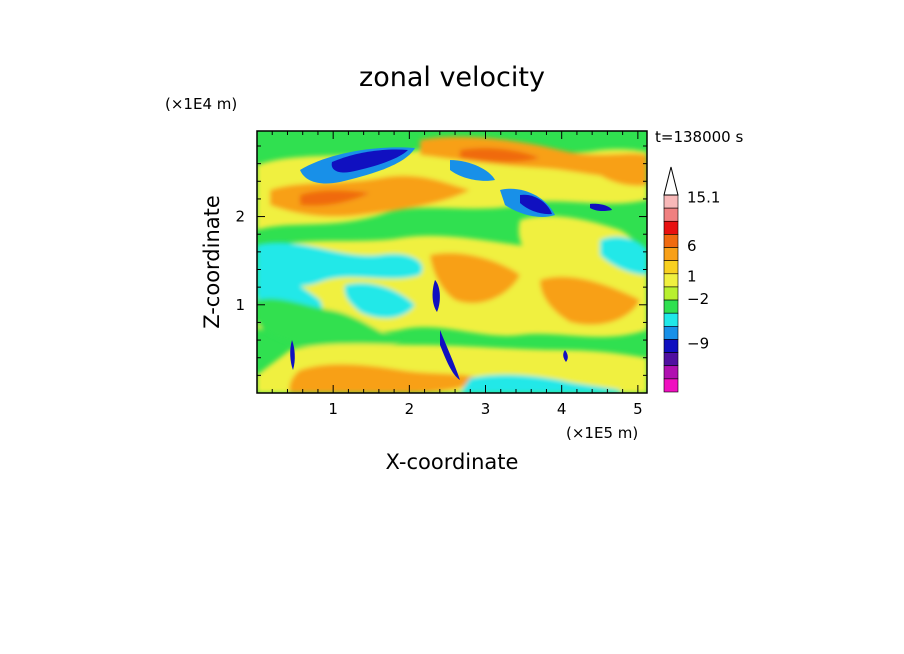 The width and height of the screenshot is (904, 654). Describe the element at coordinates (540, 383) in the screenshot. I see `cyan-band-bottom` at that location.